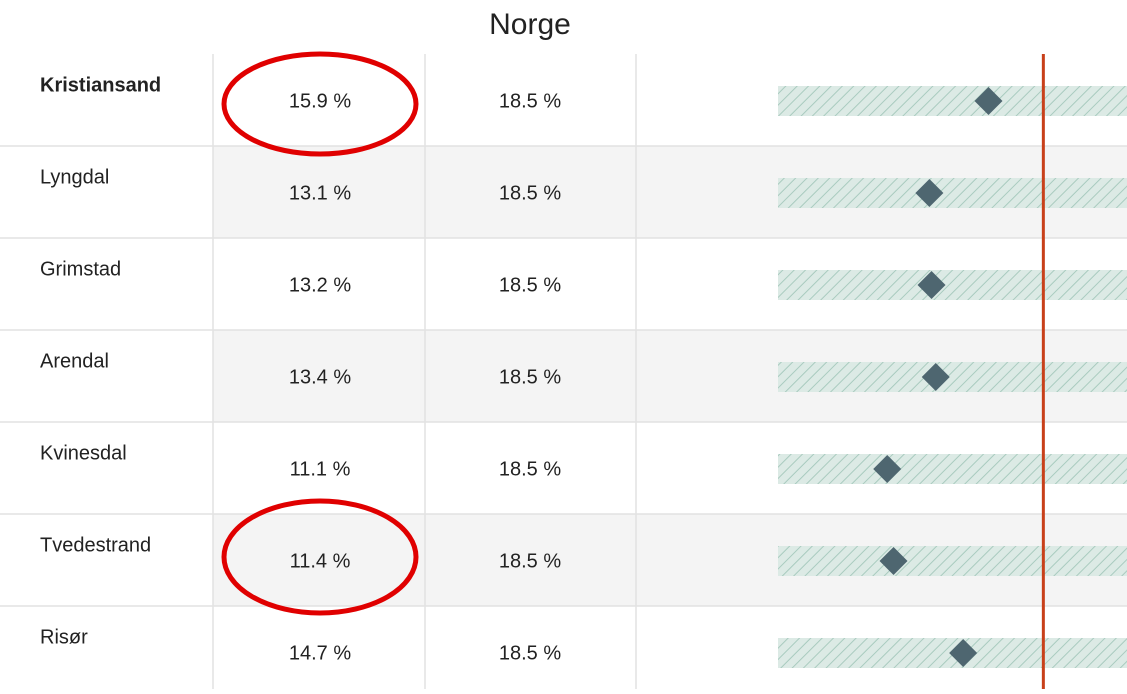 The height and width of the screenshot is (694, 1127). I want to click on value-cell: 13.4 %, so click(320, 377).